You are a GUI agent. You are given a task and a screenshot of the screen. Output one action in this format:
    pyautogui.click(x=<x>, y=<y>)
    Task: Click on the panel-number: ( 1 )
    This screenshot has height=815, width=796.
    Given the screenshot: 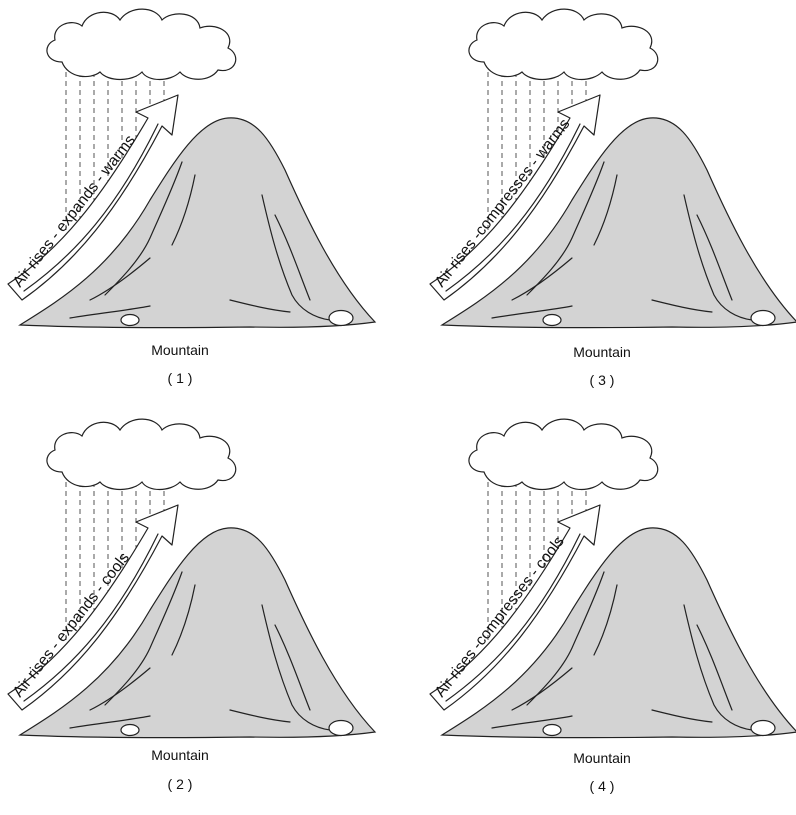 What is the action you would take?
    pyautogui.click(x=180, y=378)
    